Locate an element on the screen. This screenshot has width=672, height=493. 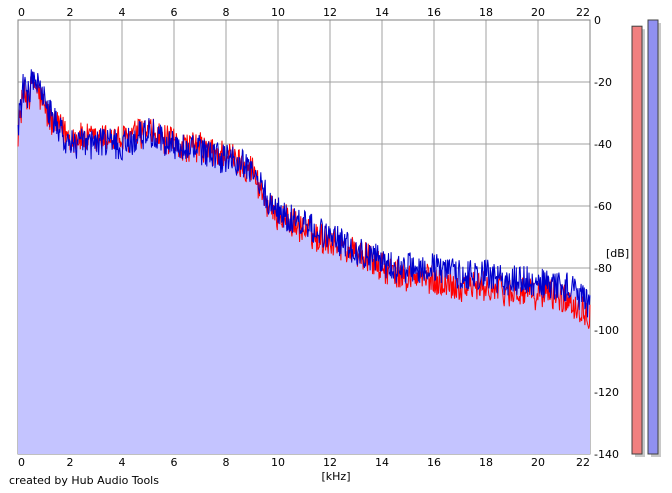
x-tick-label-top: 12 is located at coordinates (330, 12).